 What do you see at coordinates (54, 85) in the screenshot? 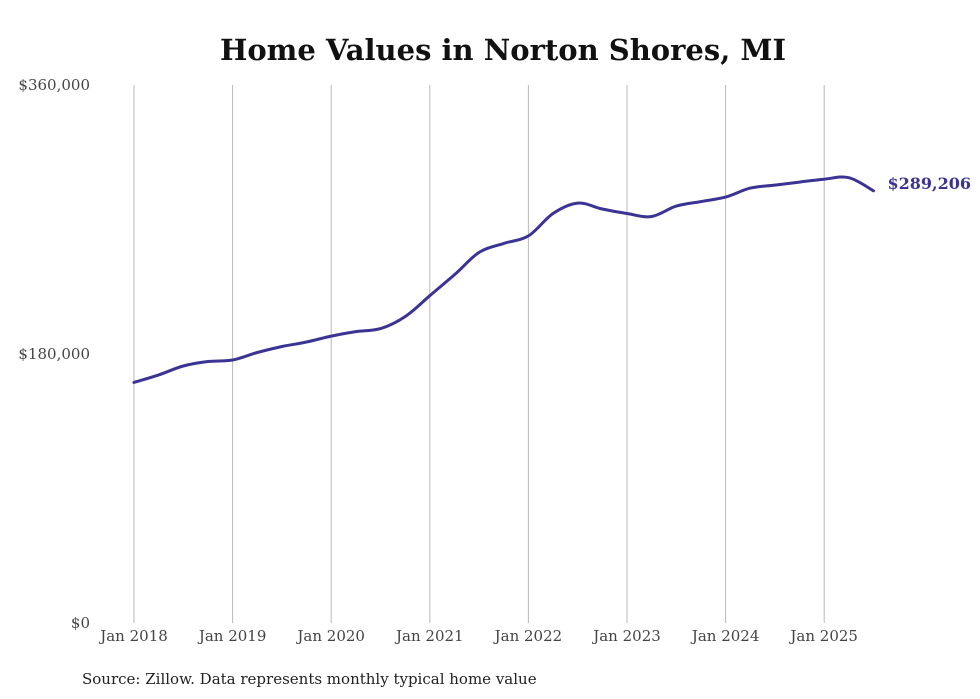
I see `y-tick-label: $360,000` at bounding box center [54, 85].